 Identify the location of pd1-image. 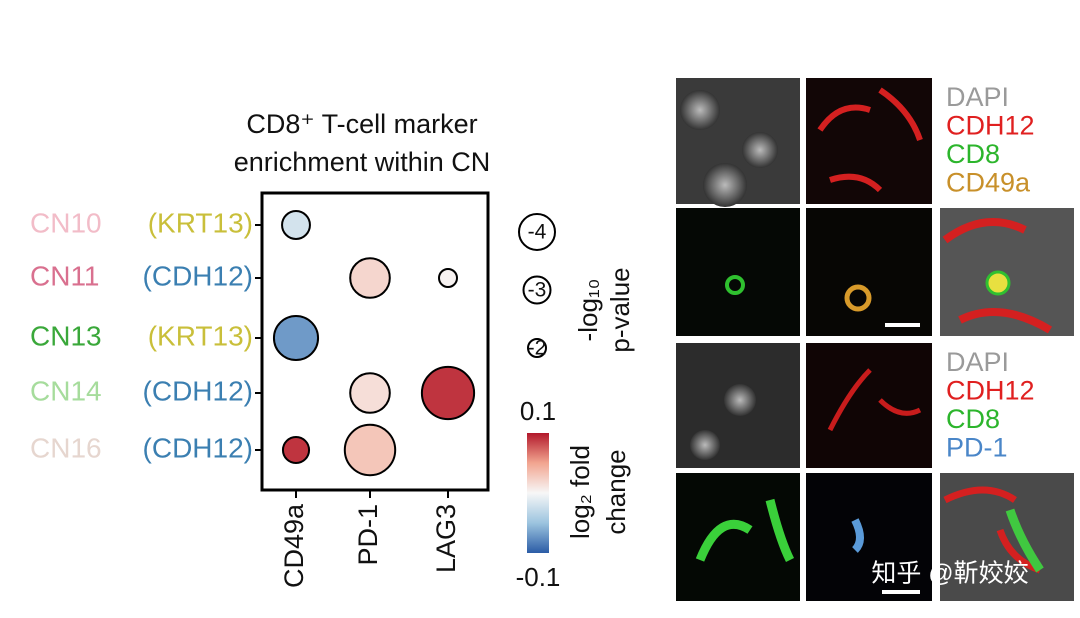
(869, 537).